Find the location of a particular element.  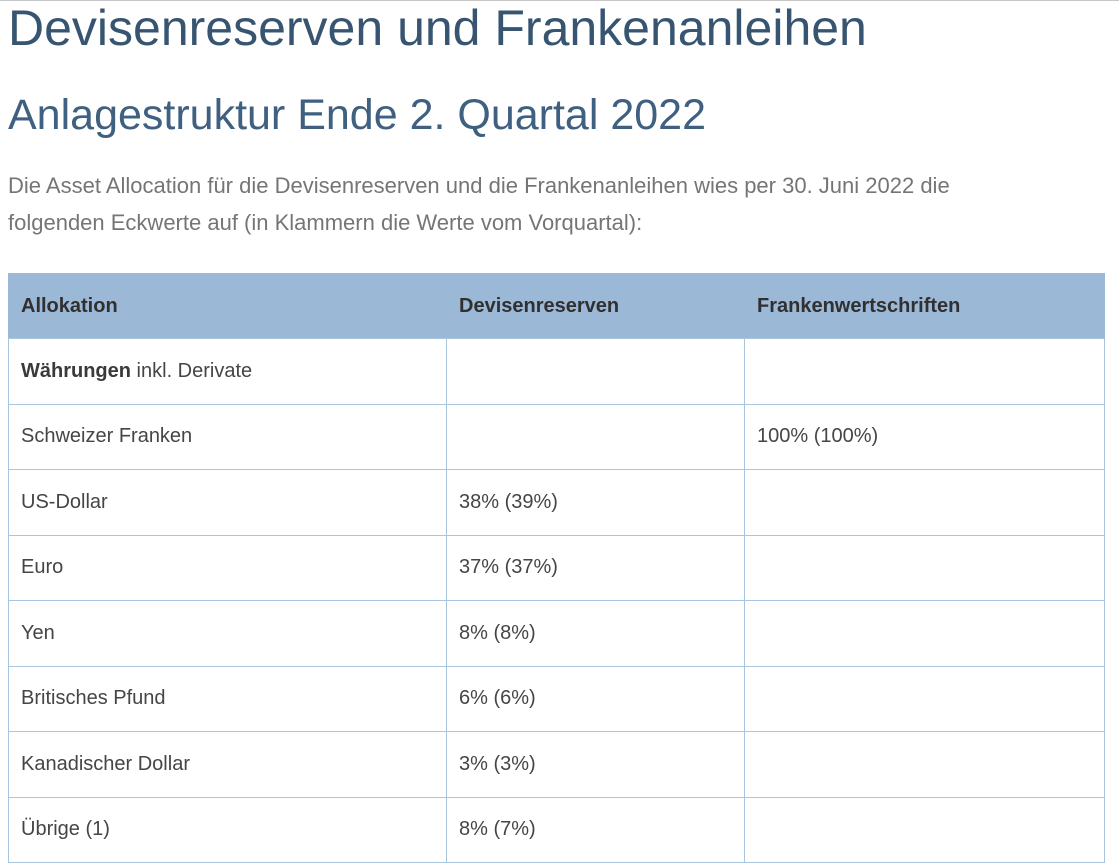

row-label: Übrige (1) is located at coordinates (227, 829).